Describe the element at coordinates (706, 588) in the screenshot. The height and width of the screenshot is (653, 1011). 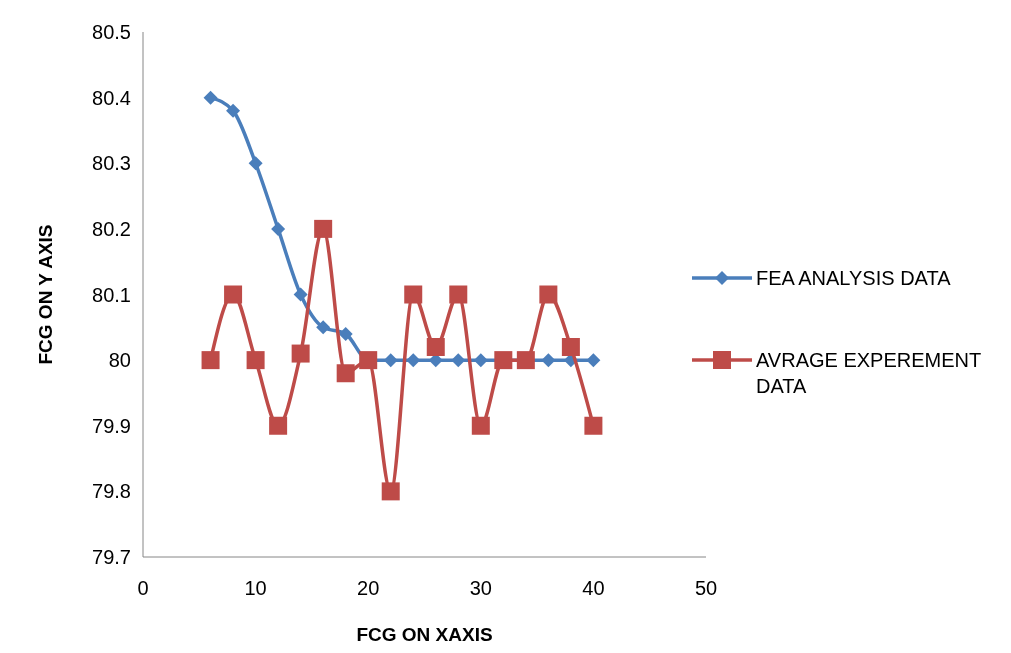
I see `x-tick-label: 50` at that location.